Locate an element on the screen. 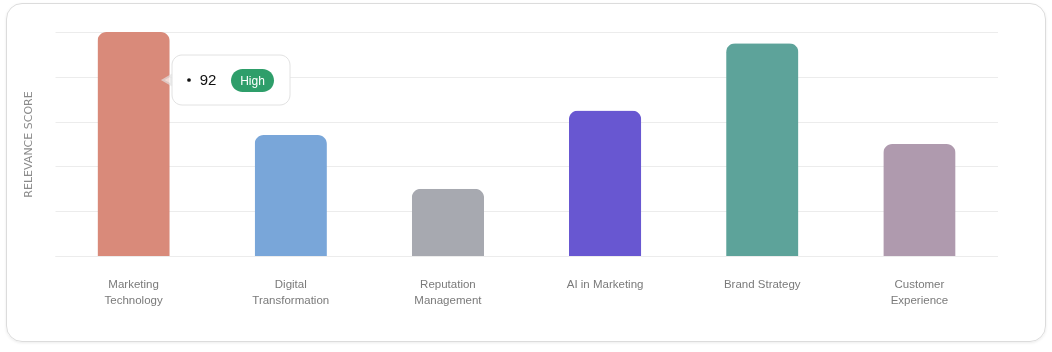  x-tick-label: AI in Marketing is located at coordinates (605, 283).